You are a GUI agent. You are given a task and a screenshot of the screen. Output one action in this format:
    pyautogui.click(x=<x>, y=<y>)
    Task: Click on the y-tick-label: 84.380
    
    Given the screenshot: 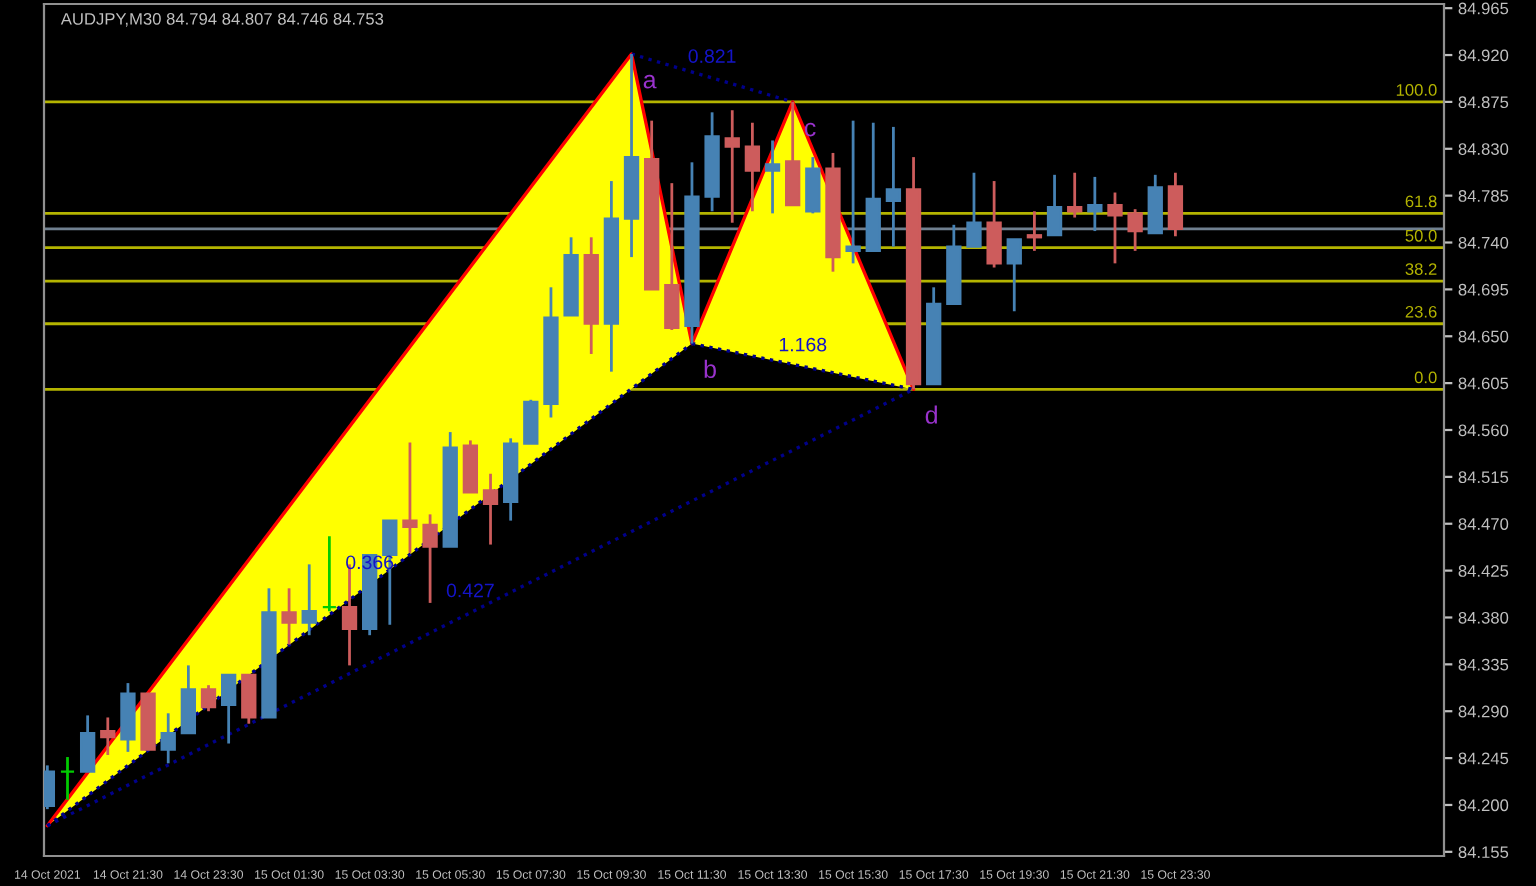 What is the action you would take?
    pyautogui.click(x=1483, y=617)
    